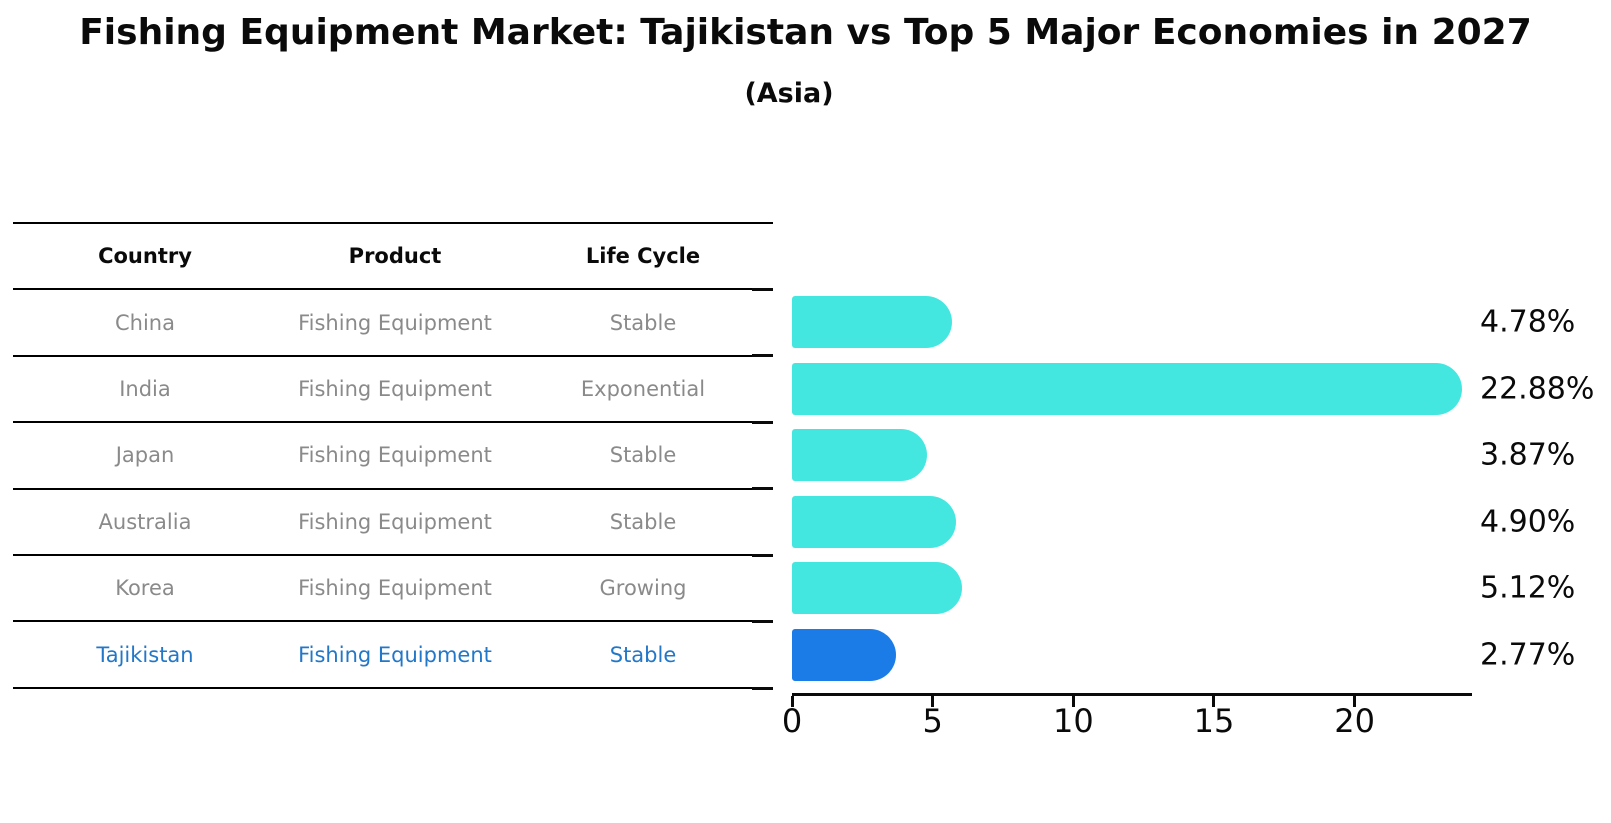  I want to click on table-row-china: China Fishing Equipment Stable, so click(393, 321).